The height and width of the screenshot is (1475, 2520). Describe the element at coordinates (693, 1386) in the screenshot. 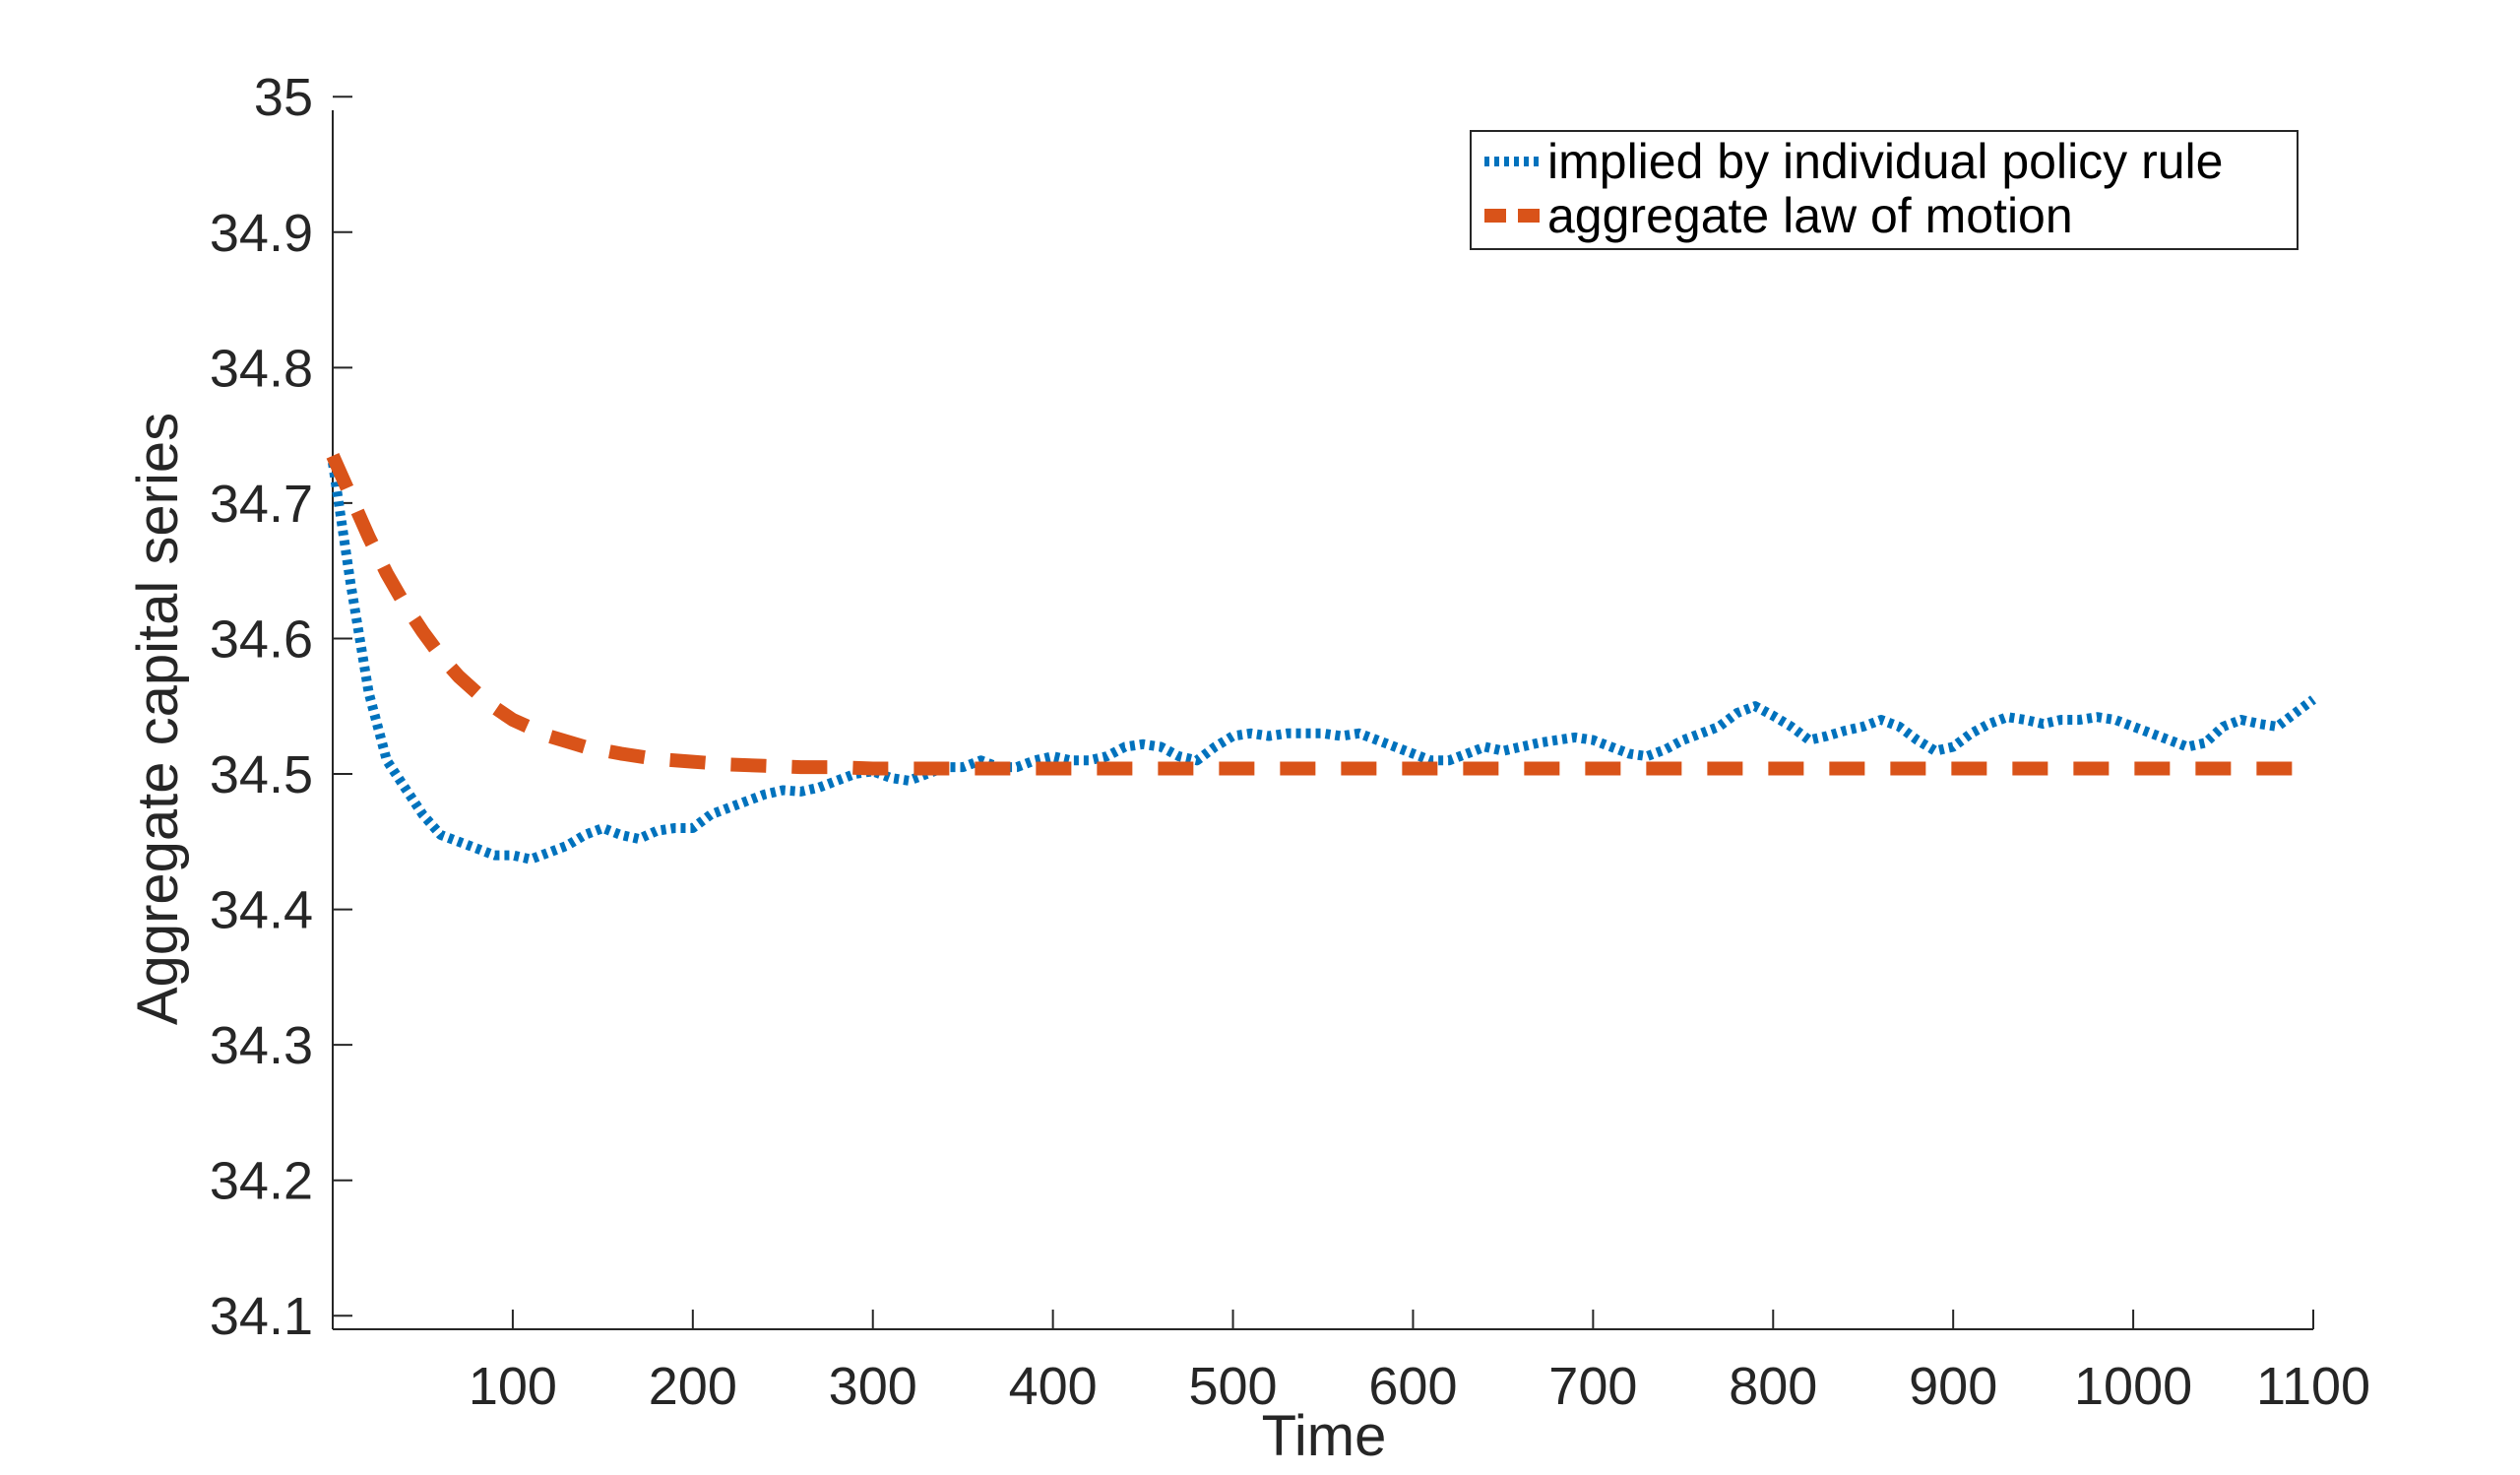

I see `x-tick-label: 200` at that location.